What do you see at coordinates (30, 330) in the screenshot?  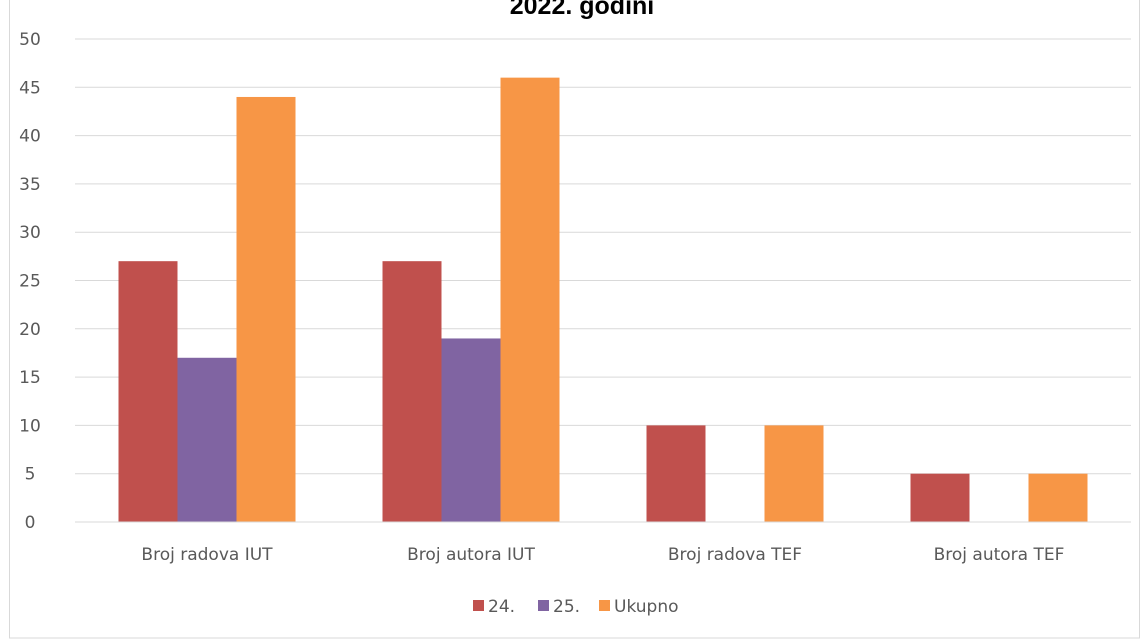 I see `y-tick-label: 20` at bounding box center [30, 330].